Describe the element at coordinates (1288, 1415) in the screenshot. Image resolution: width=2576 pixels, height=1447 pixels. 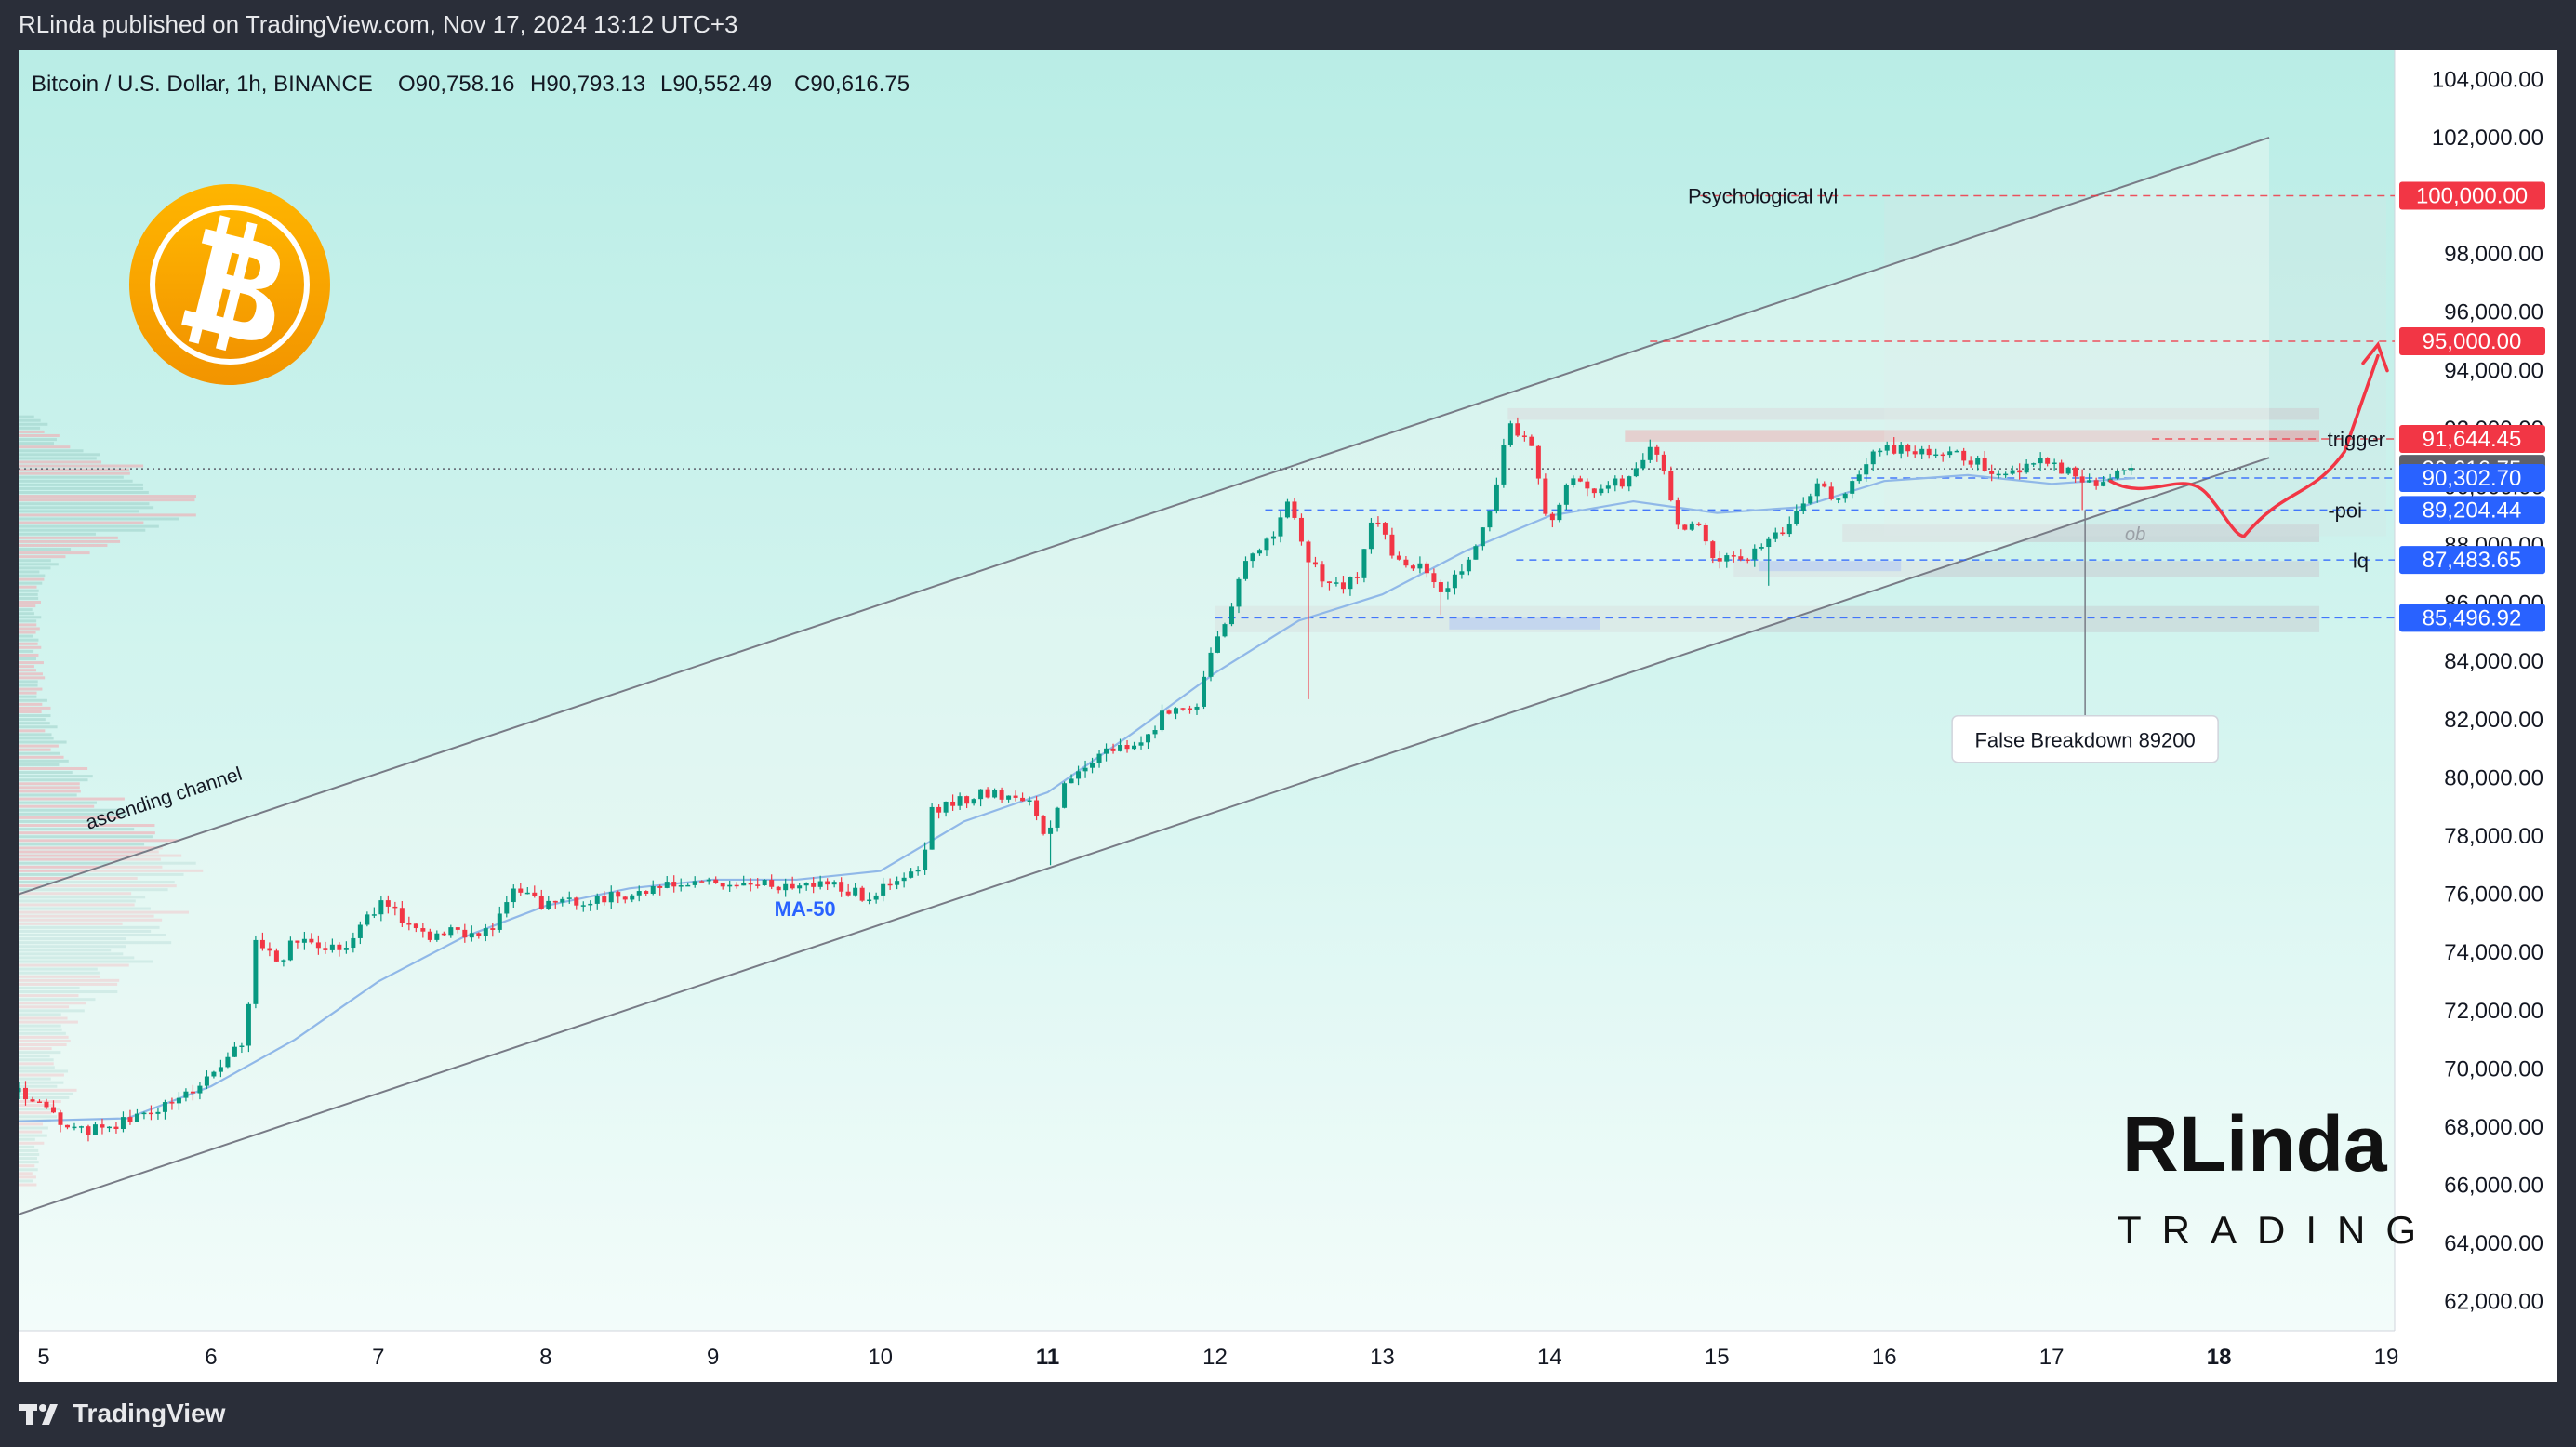
I see `tradingview-footer: TradingView` at that location.